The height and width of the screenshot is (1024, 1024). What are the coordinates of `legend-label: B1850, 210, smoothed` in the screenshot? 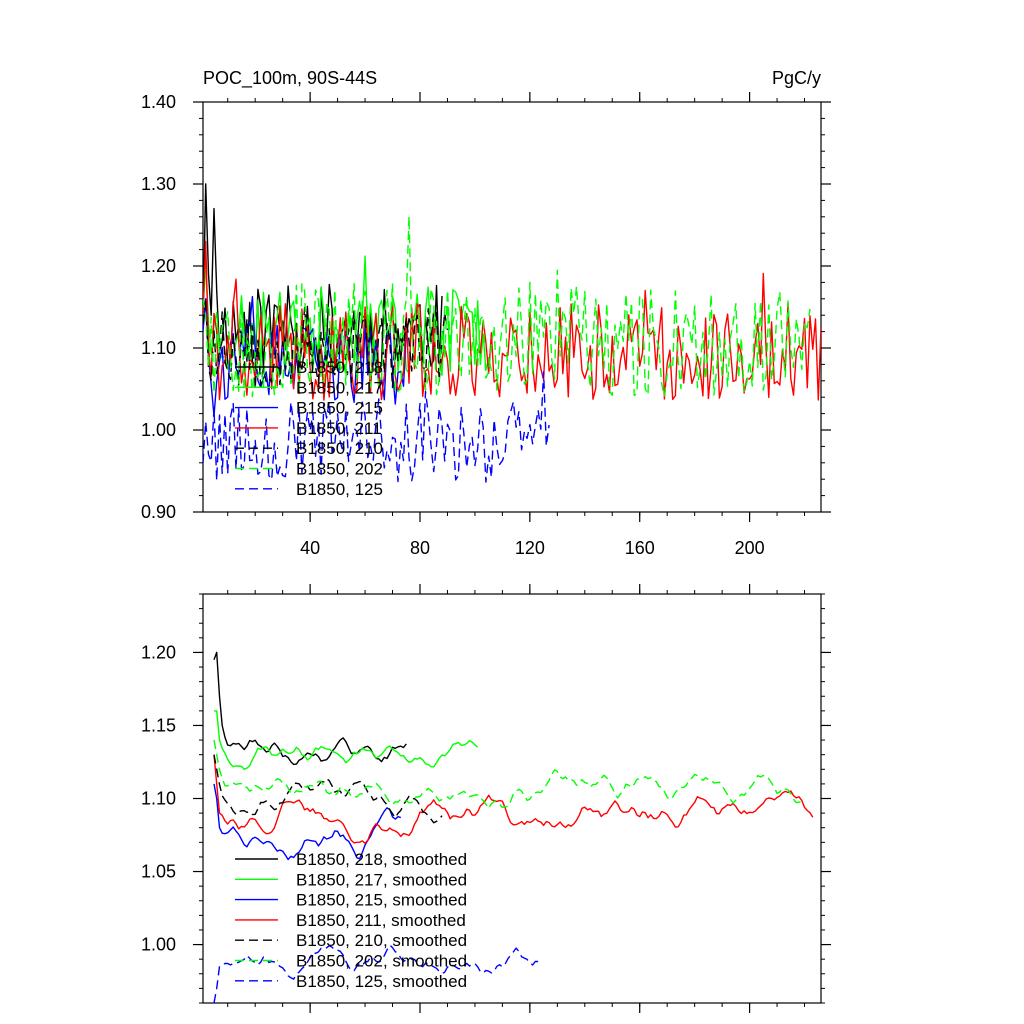 It's located at (381, 940).